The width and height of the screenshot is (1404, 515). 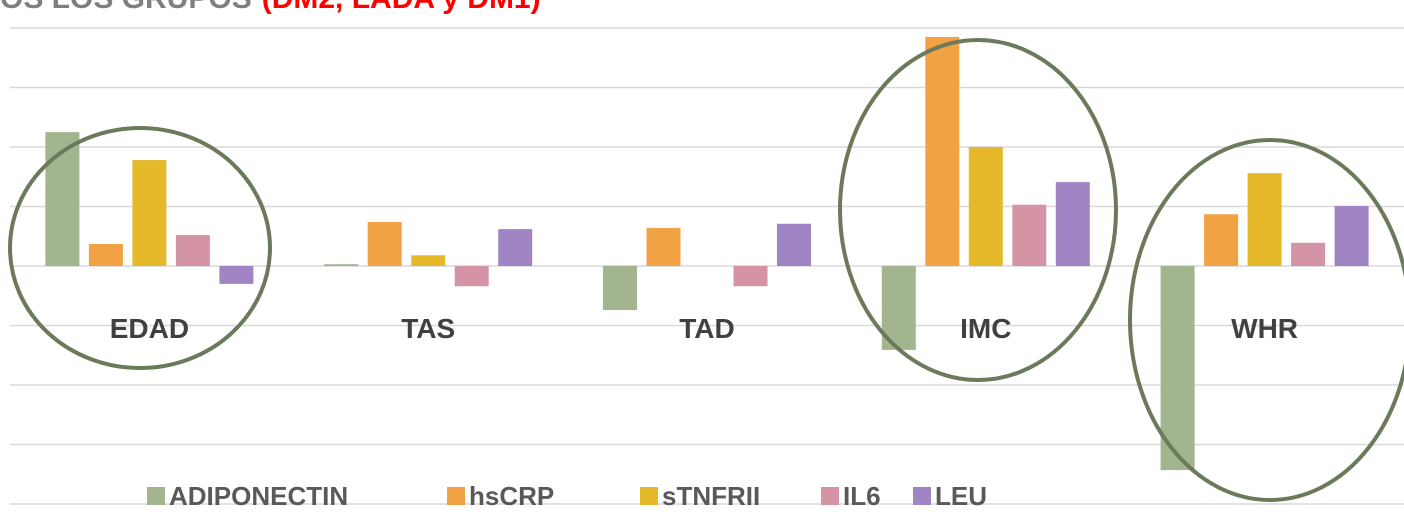 I want to click on legend-label: IL6, so click(x=862, y=496).